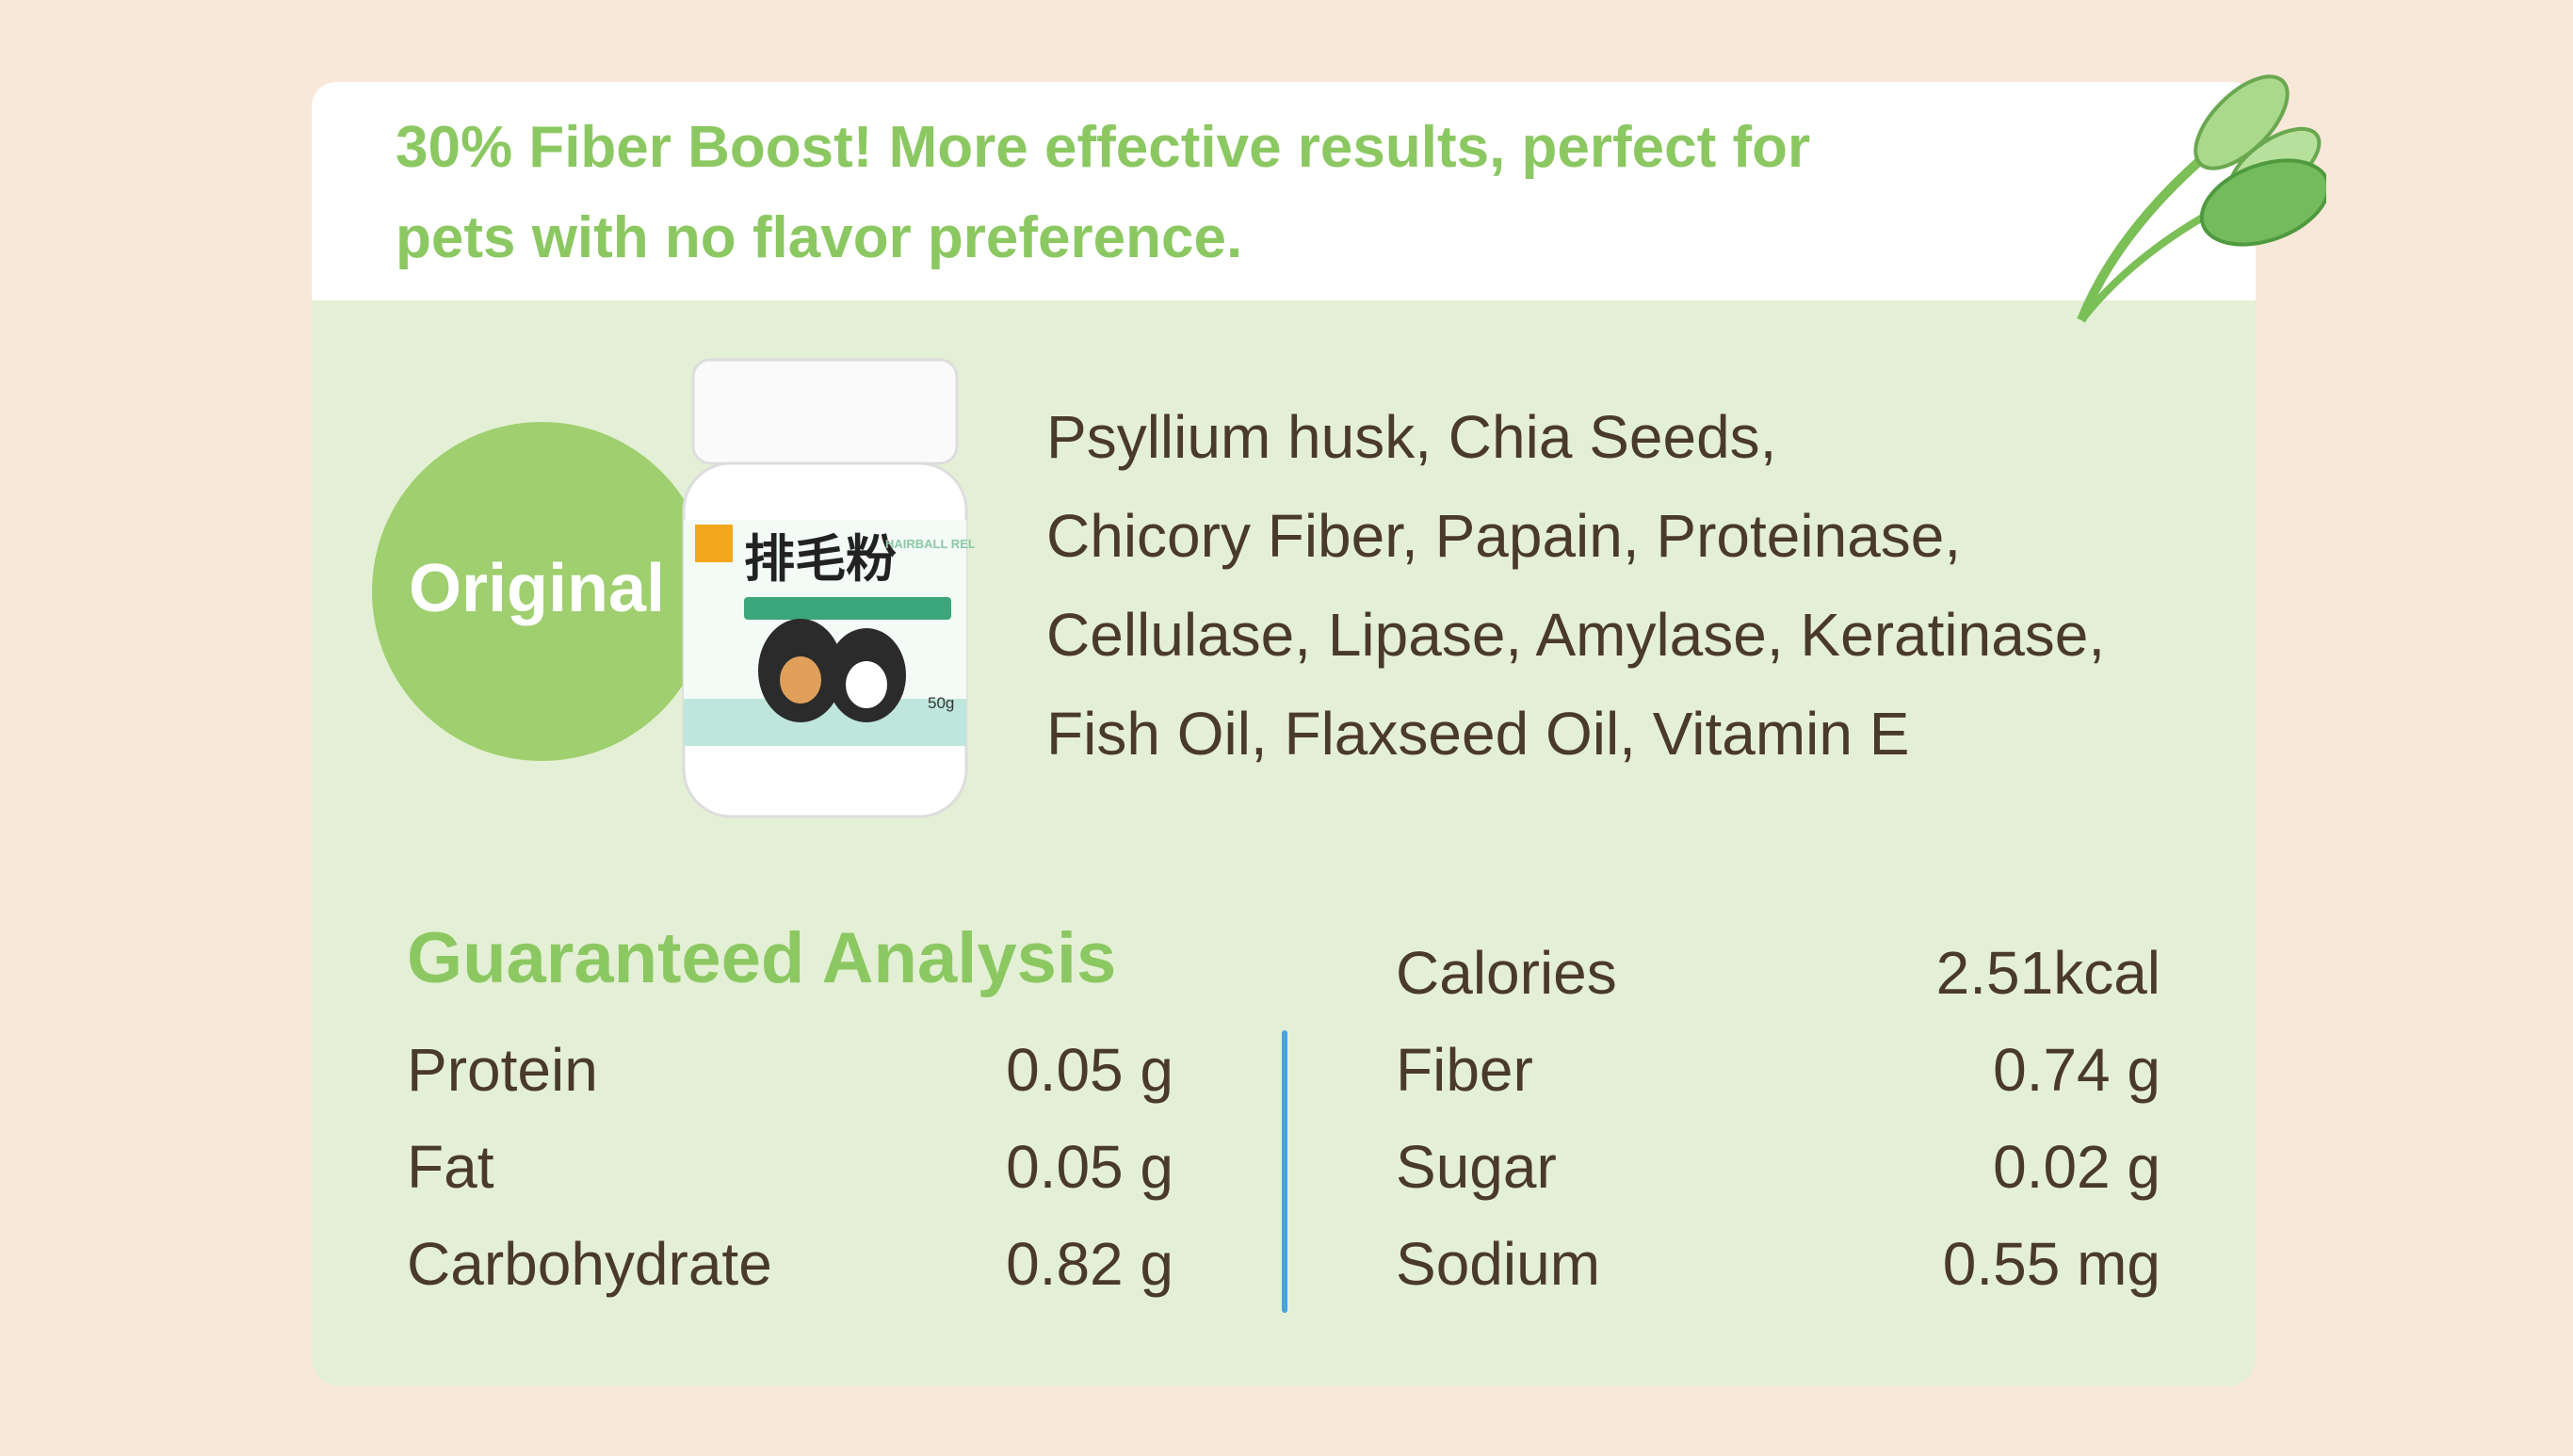  I want to click on product-english: HAIRBALL RELIEF, so click(930, 544).